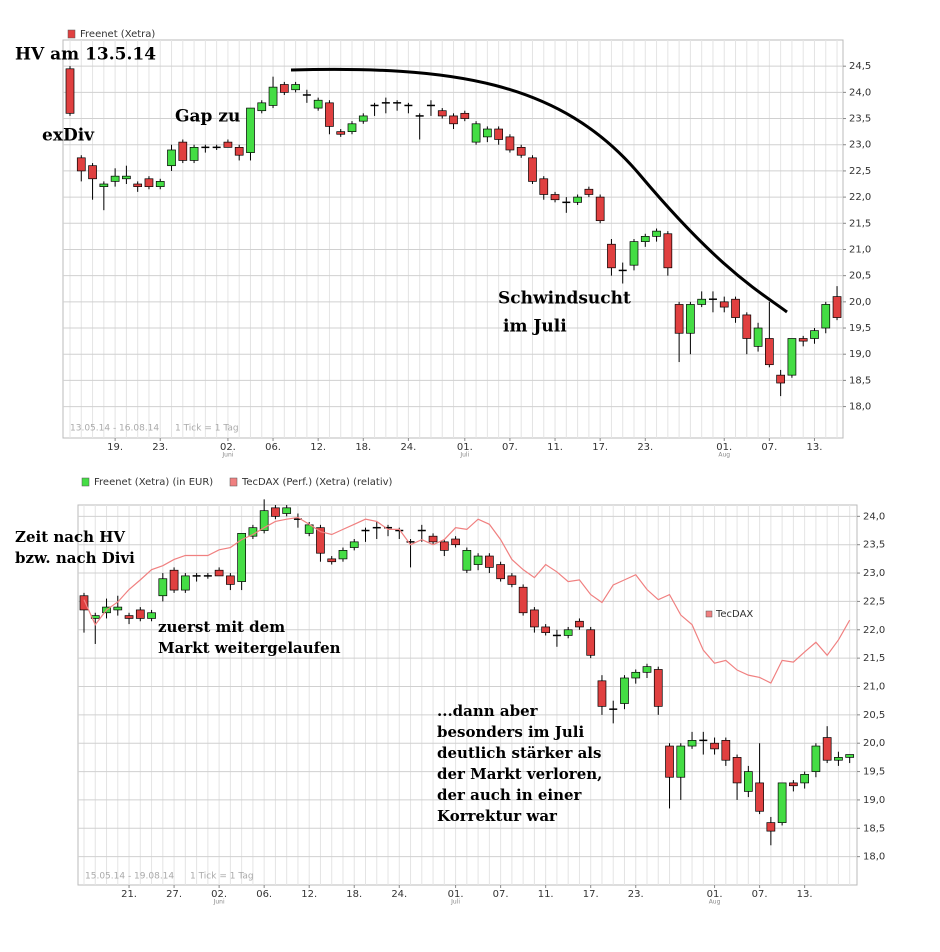 Image resolution: width=940 pixels, height=952 pixels. What do you see at coordinates (264, 894) in the screenshot?
I see `x-tick-label: 06.` at bounding box center [264, 894].